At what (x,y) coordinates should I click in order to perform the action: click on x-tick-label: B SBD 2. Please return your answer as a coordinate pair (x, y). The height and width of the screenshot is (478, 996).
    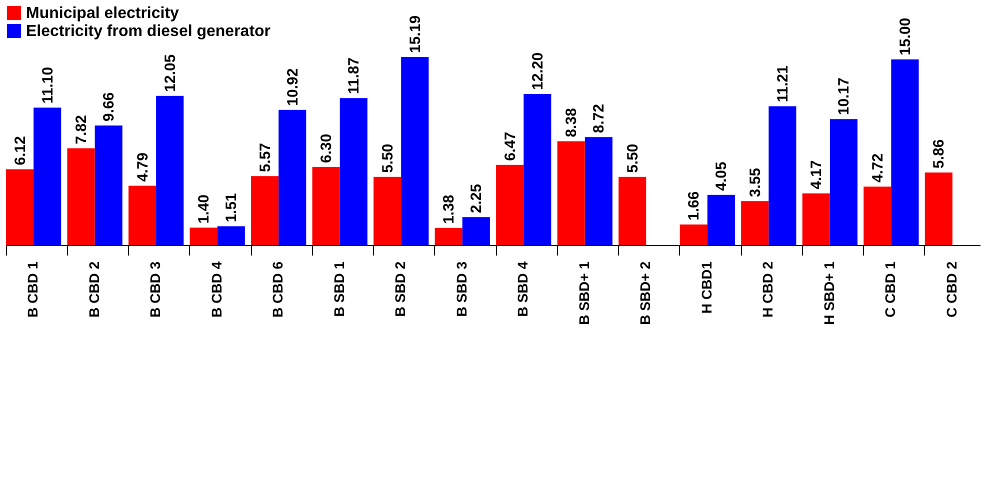
    Looking at the image, I should click on (400, 289).